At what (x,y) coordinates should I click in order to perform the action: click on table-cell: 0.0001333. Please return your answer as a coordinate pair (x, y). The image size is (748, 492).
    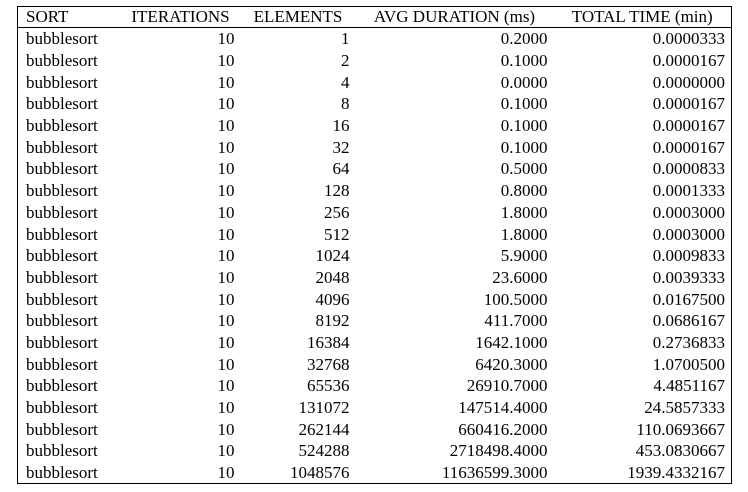
    Looking at the image, I should click on (688, 191).